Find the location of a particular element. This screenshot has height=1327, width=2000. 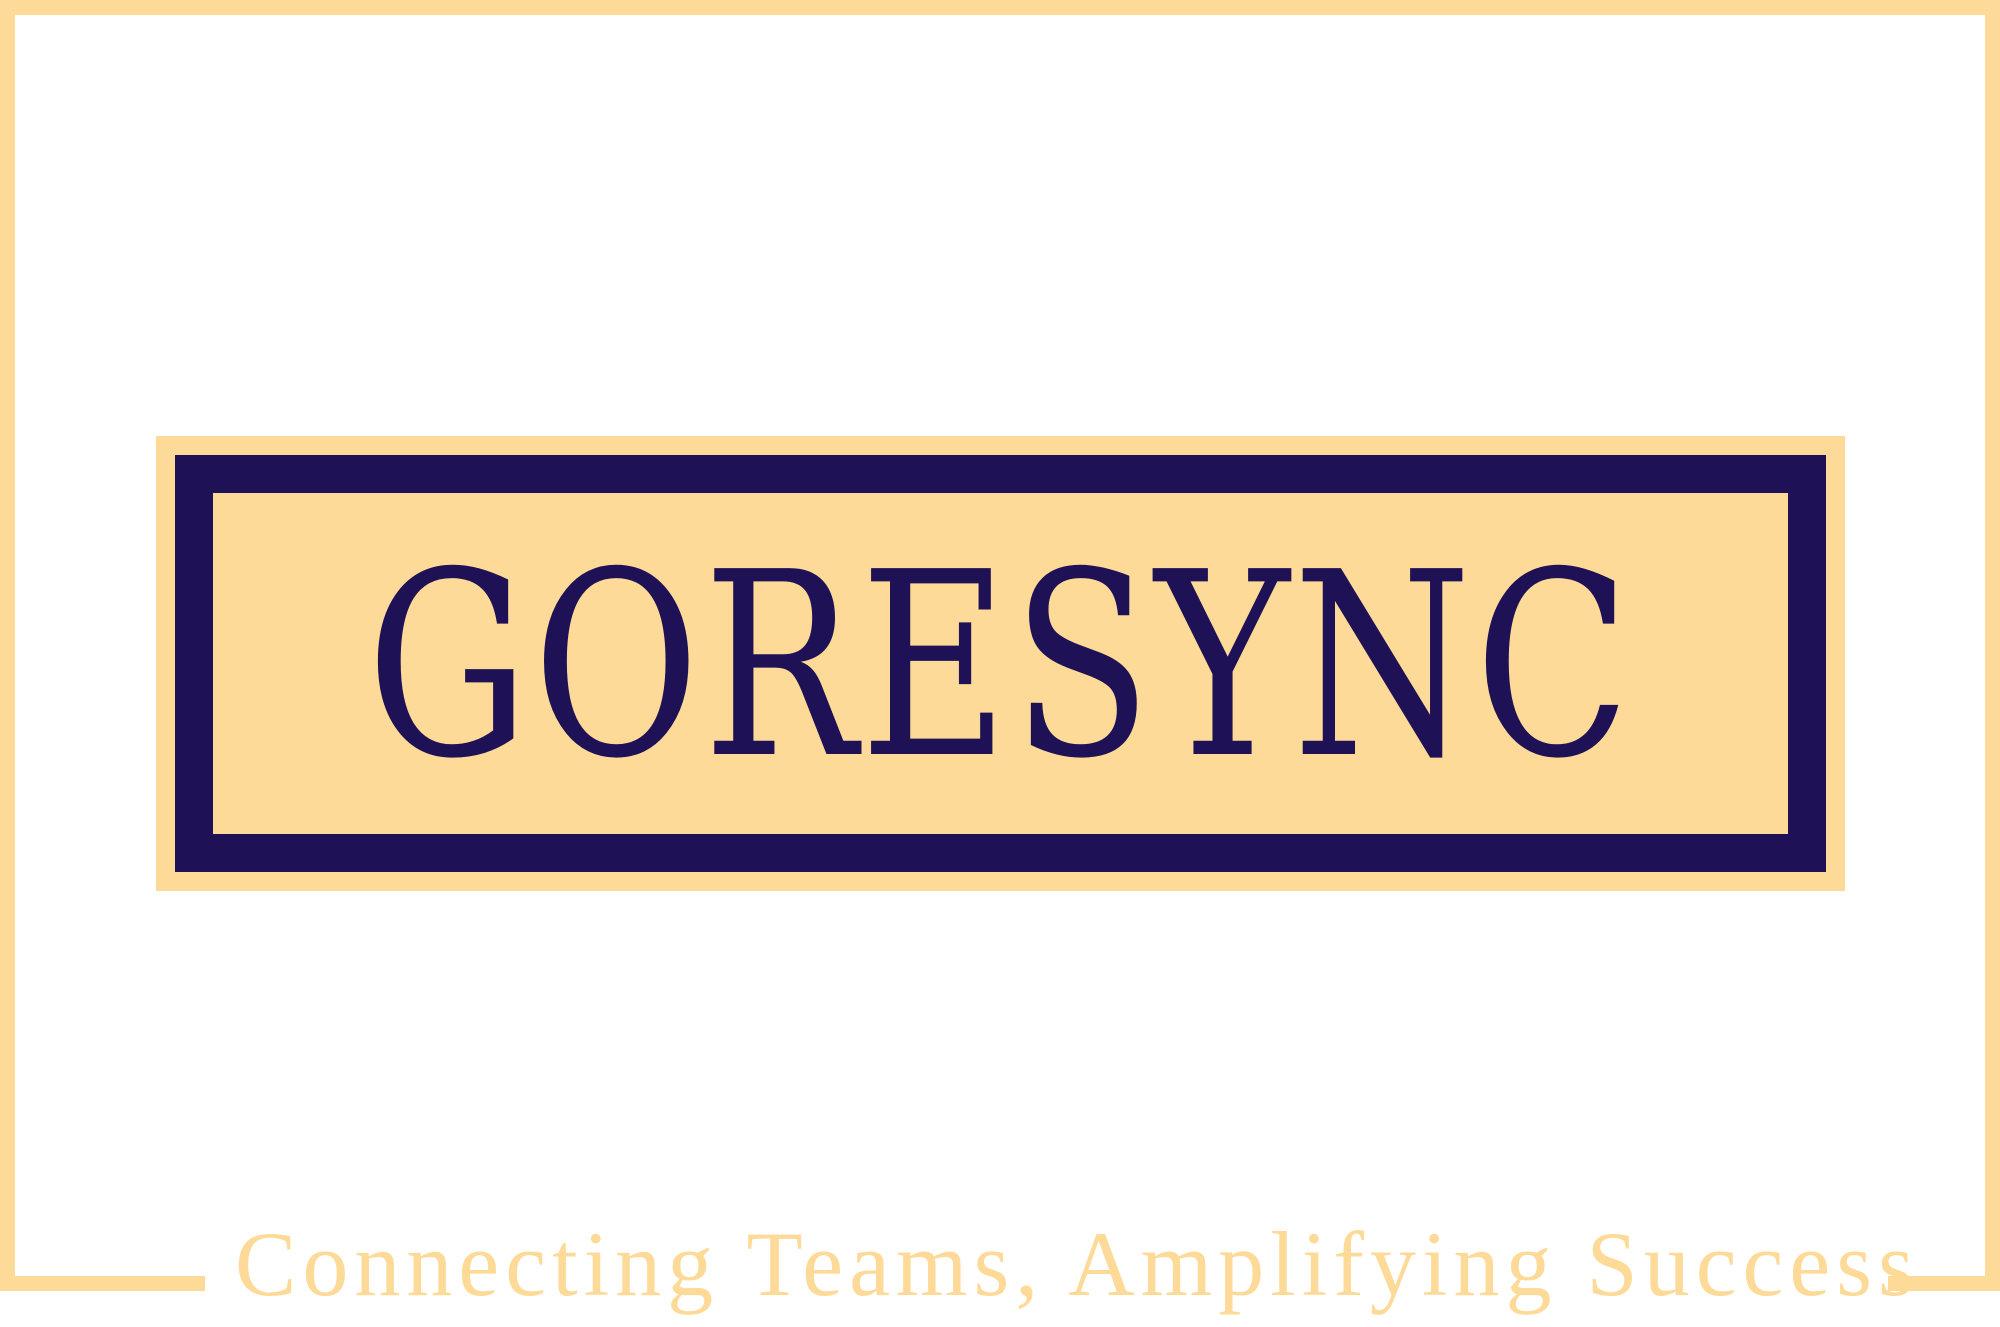

frame-border-bottom-left is located at coordinates (102, 1283).